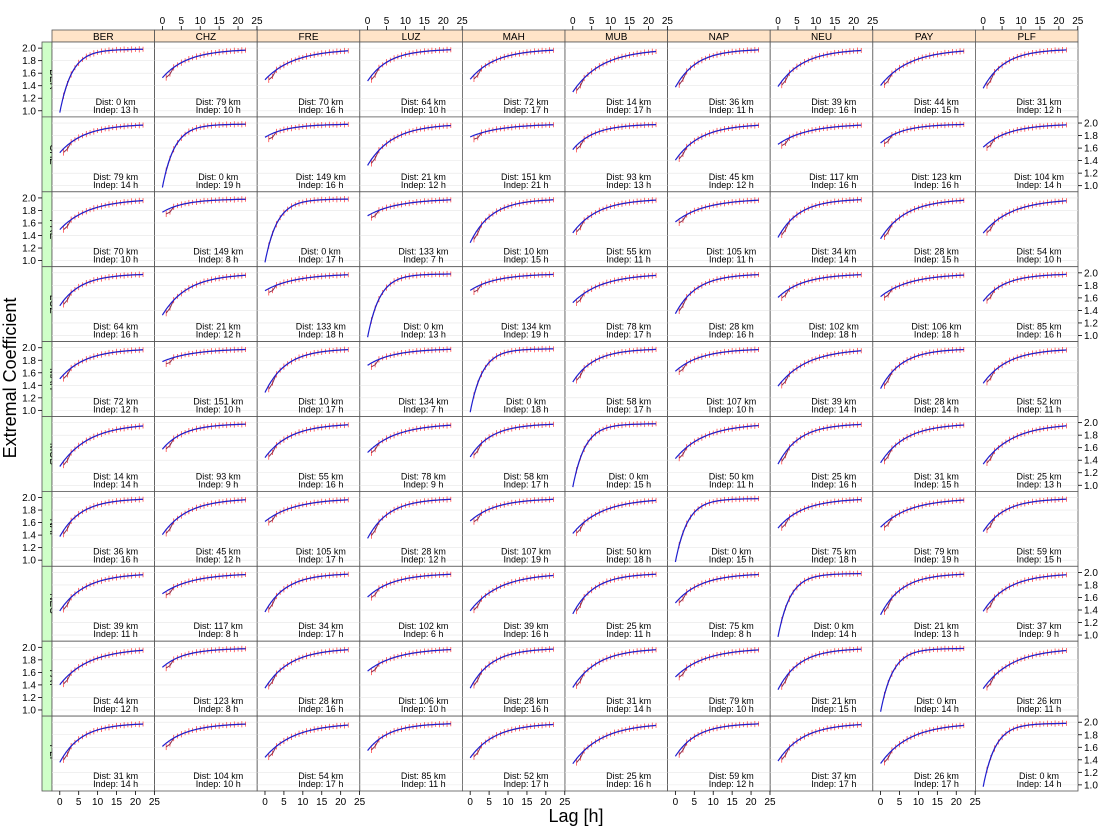 The height and width of the screenshot is (830, 1107). I want to click on x-tick-label: 20, so click(136, 802).